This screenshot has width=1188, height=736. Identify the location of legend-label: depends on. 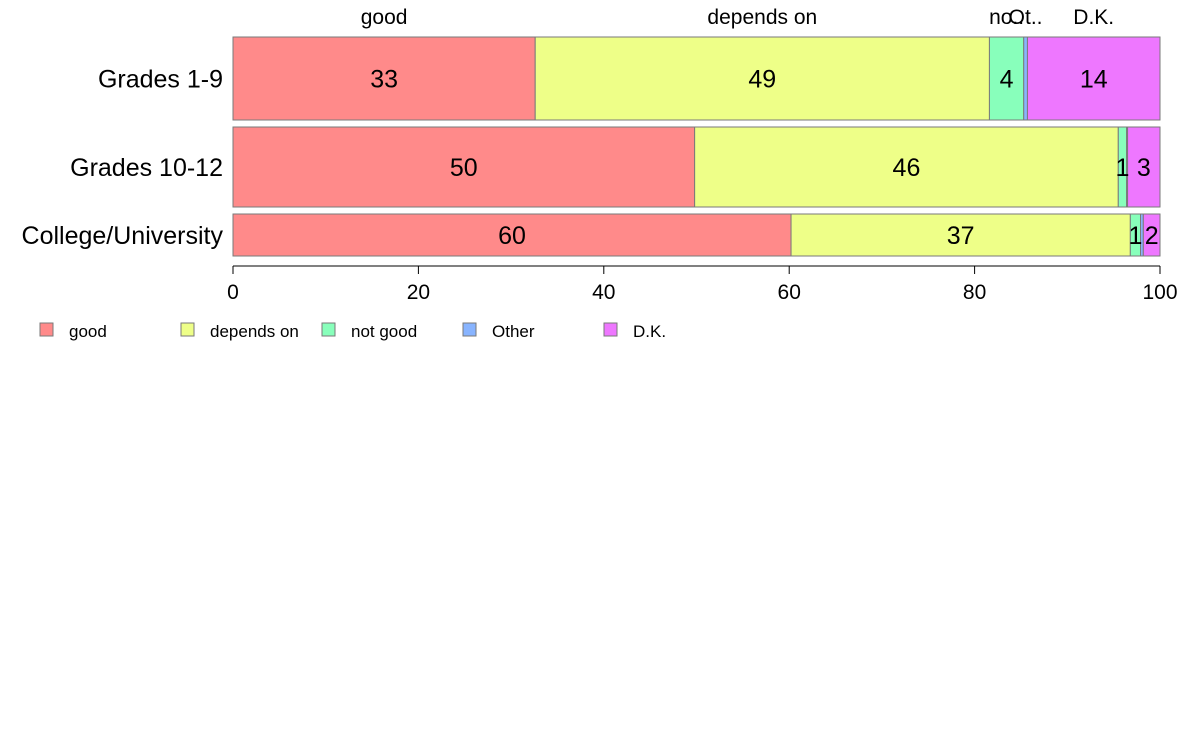
(254, 331).